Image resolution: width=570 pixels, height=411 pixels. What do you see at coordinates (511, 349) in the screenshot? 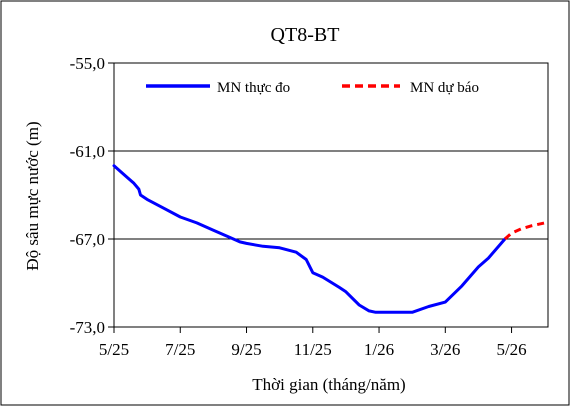
I see `x-tick-label: 5/26` at bounding box center [511, 349].